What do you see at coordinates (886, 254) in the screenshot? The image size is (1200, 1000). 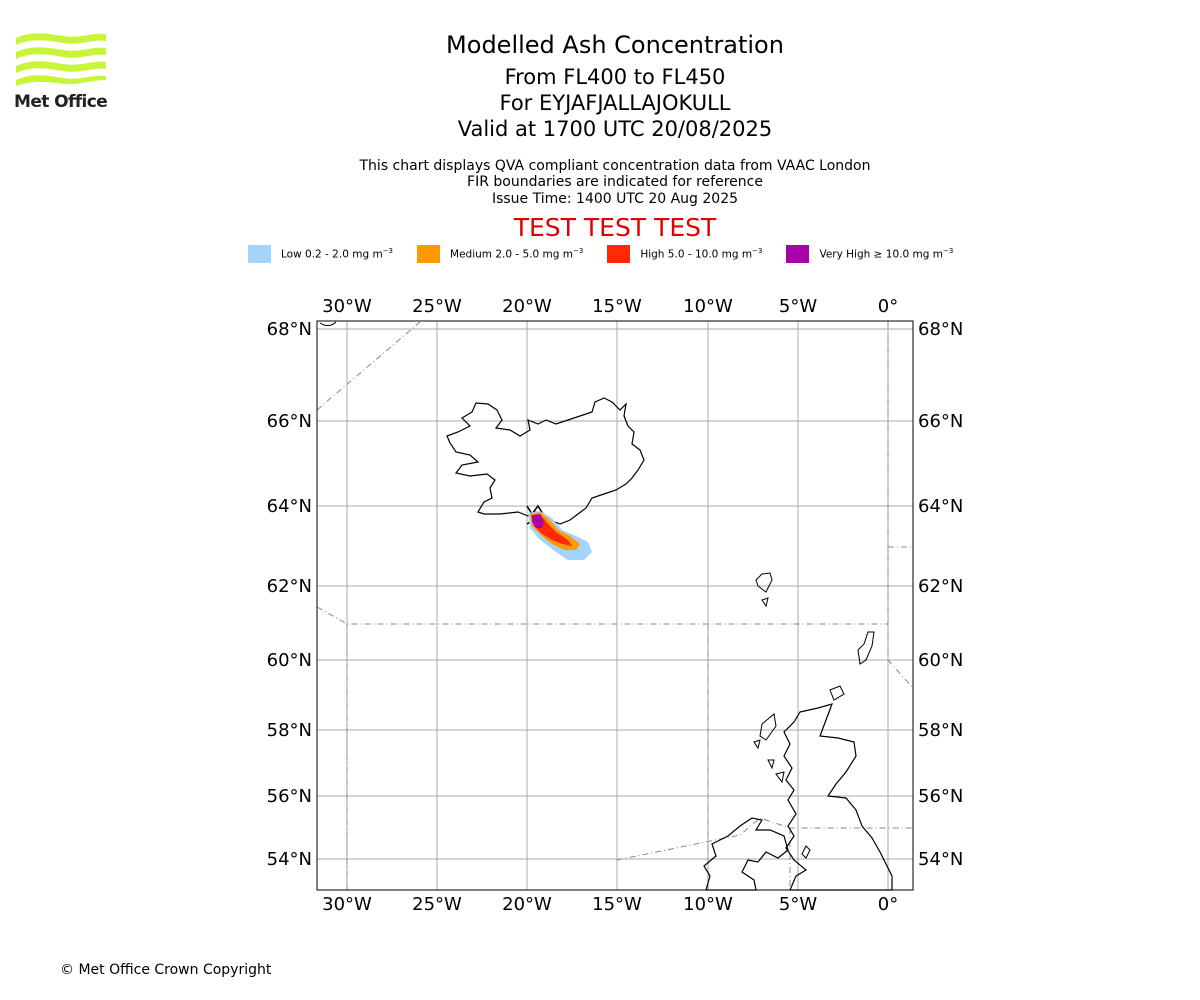 I see `legend-label-very-high: Very High ≥ 10.0 mg m−3` at bounding box center [886, 254].